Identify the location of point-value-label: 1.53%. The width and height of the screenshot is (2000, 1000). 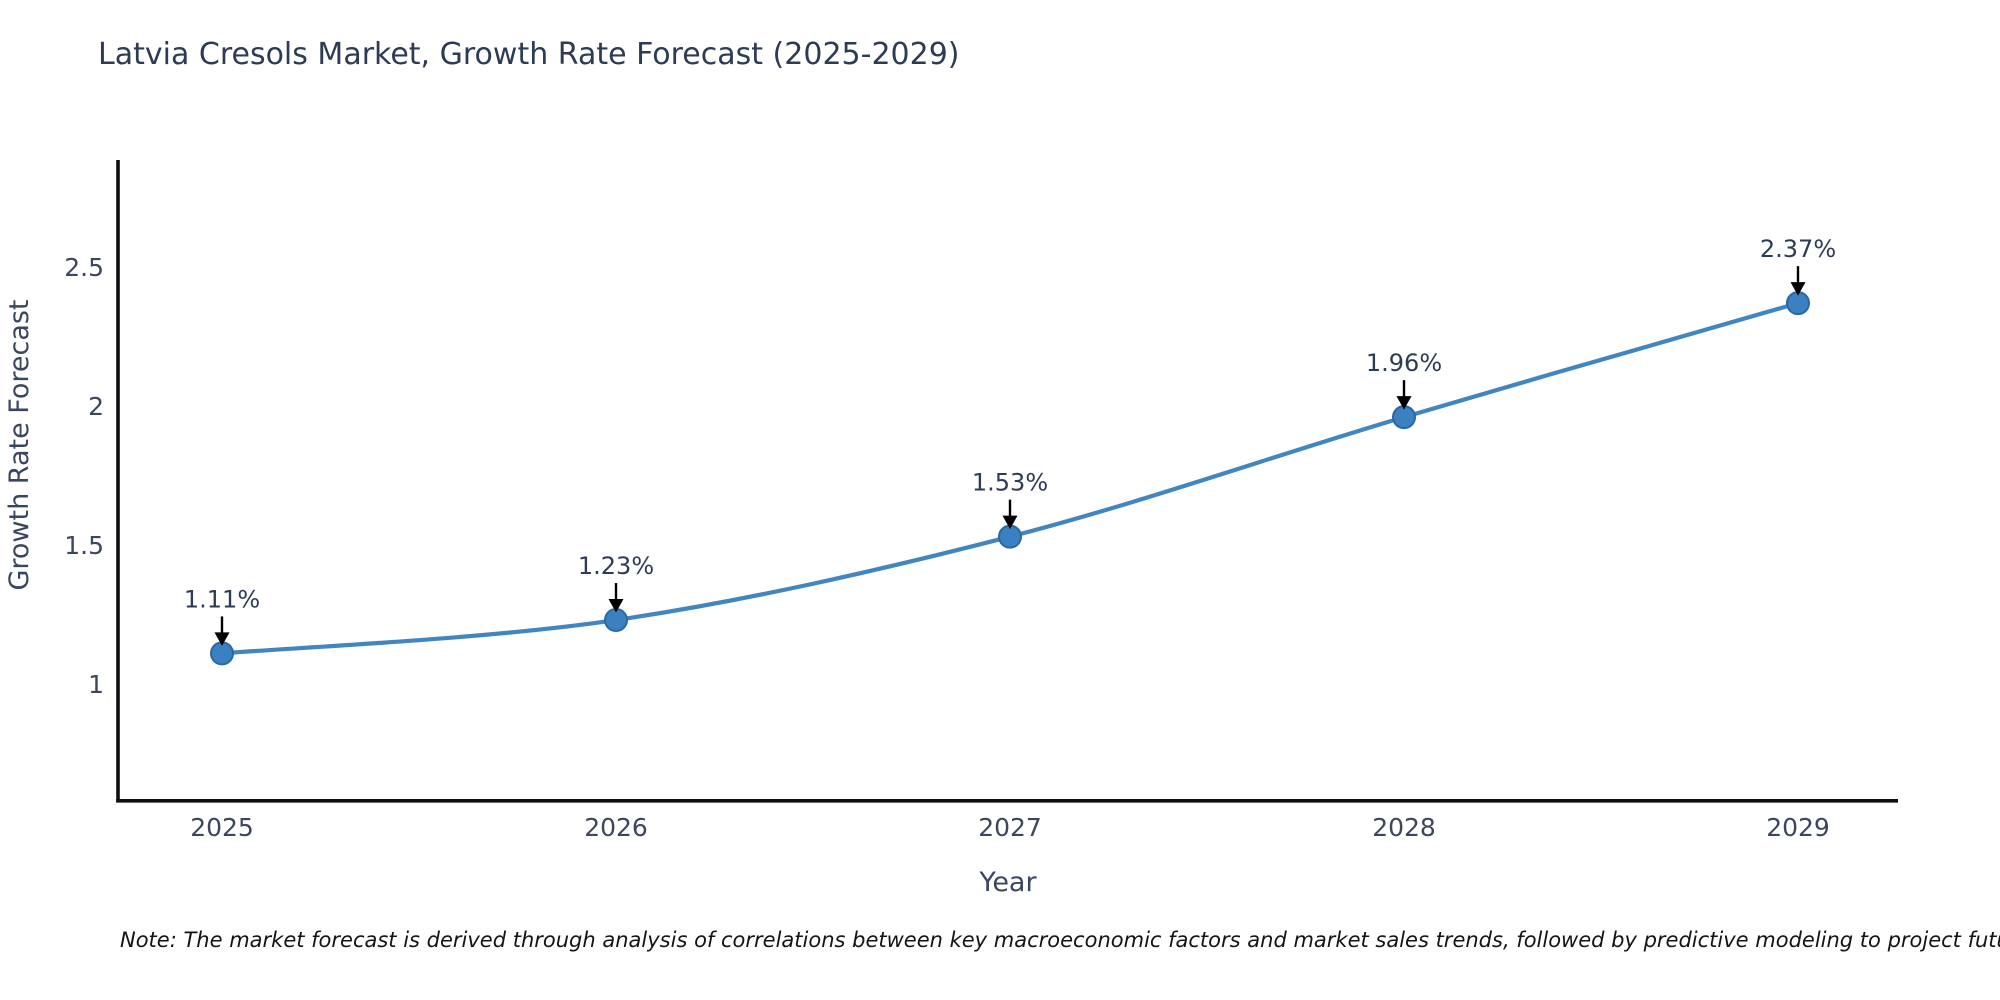
(1010, 483).